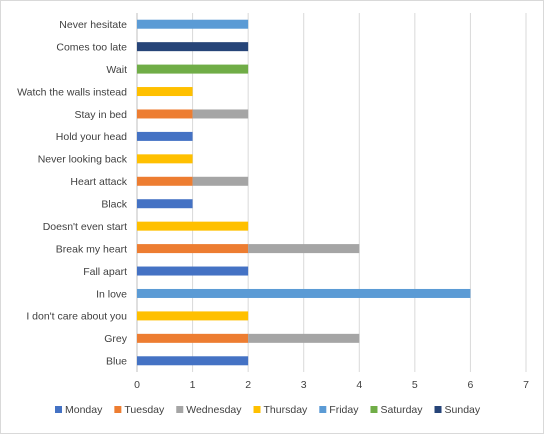 Image resolution: width=544 pixels, height=438 pixels. I want to click on x-tick-label: 4, so click(359, 385).